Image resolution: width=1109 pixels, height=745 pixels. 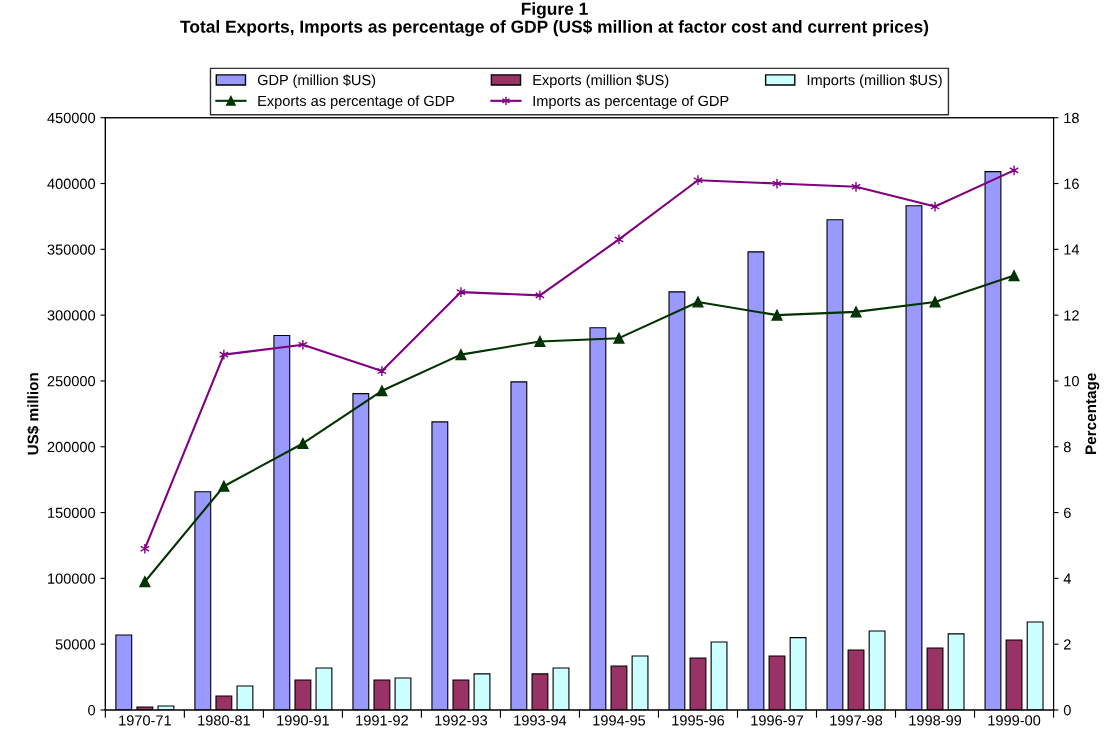 I want to click on x-tick-label: 1995-96, so click(x=698, y=720).